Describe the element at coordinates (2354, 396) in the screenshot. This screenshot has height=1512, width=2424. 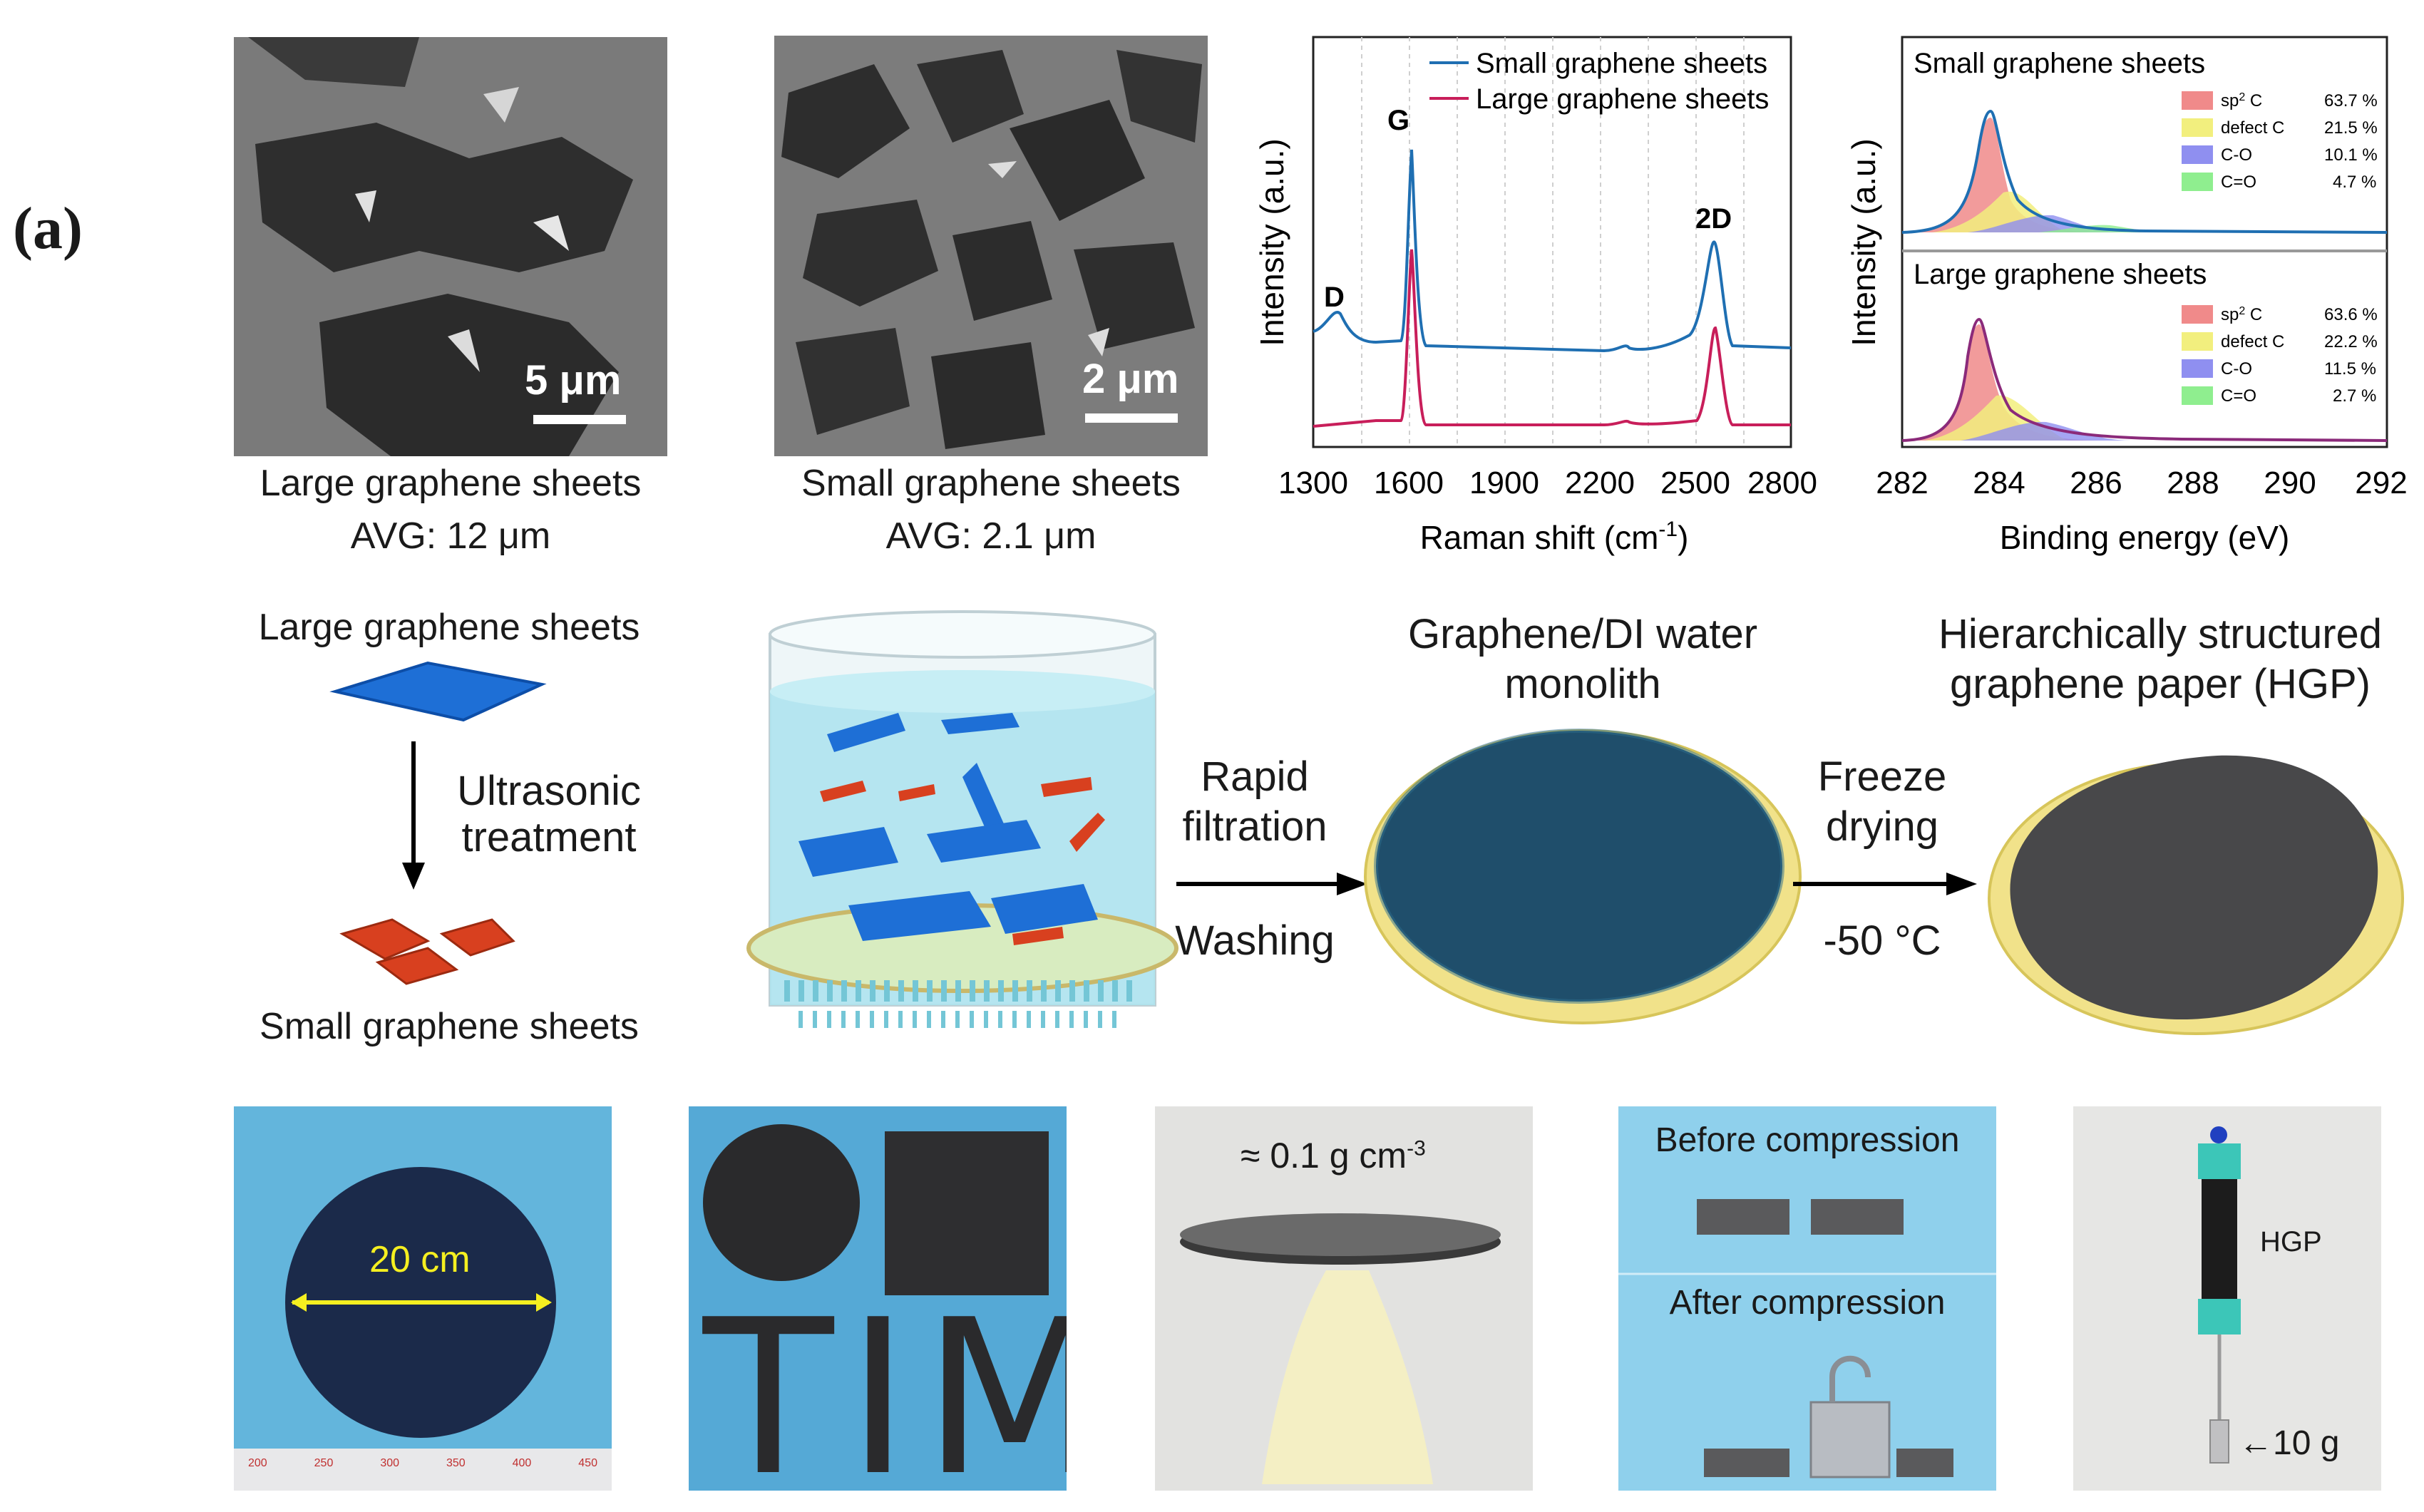
I see `xps-bottom-value-c-double-o: 2.7 %` at that location.